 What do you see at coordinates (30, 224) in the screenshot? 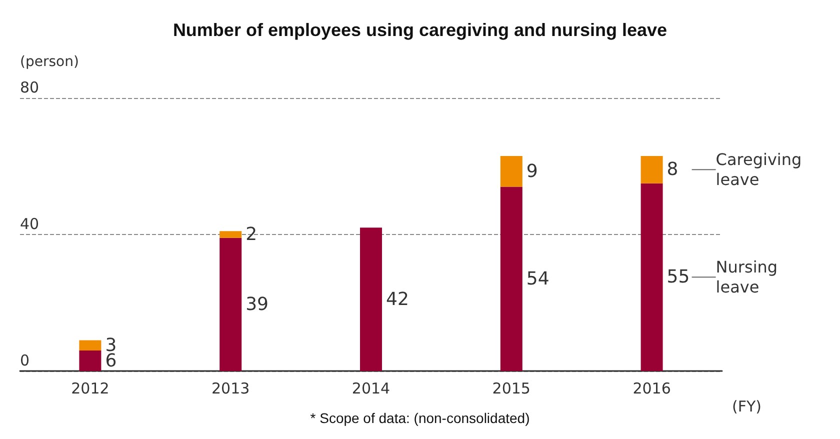
I see `y-tick-label: 40` at bounding box center [30, 224].